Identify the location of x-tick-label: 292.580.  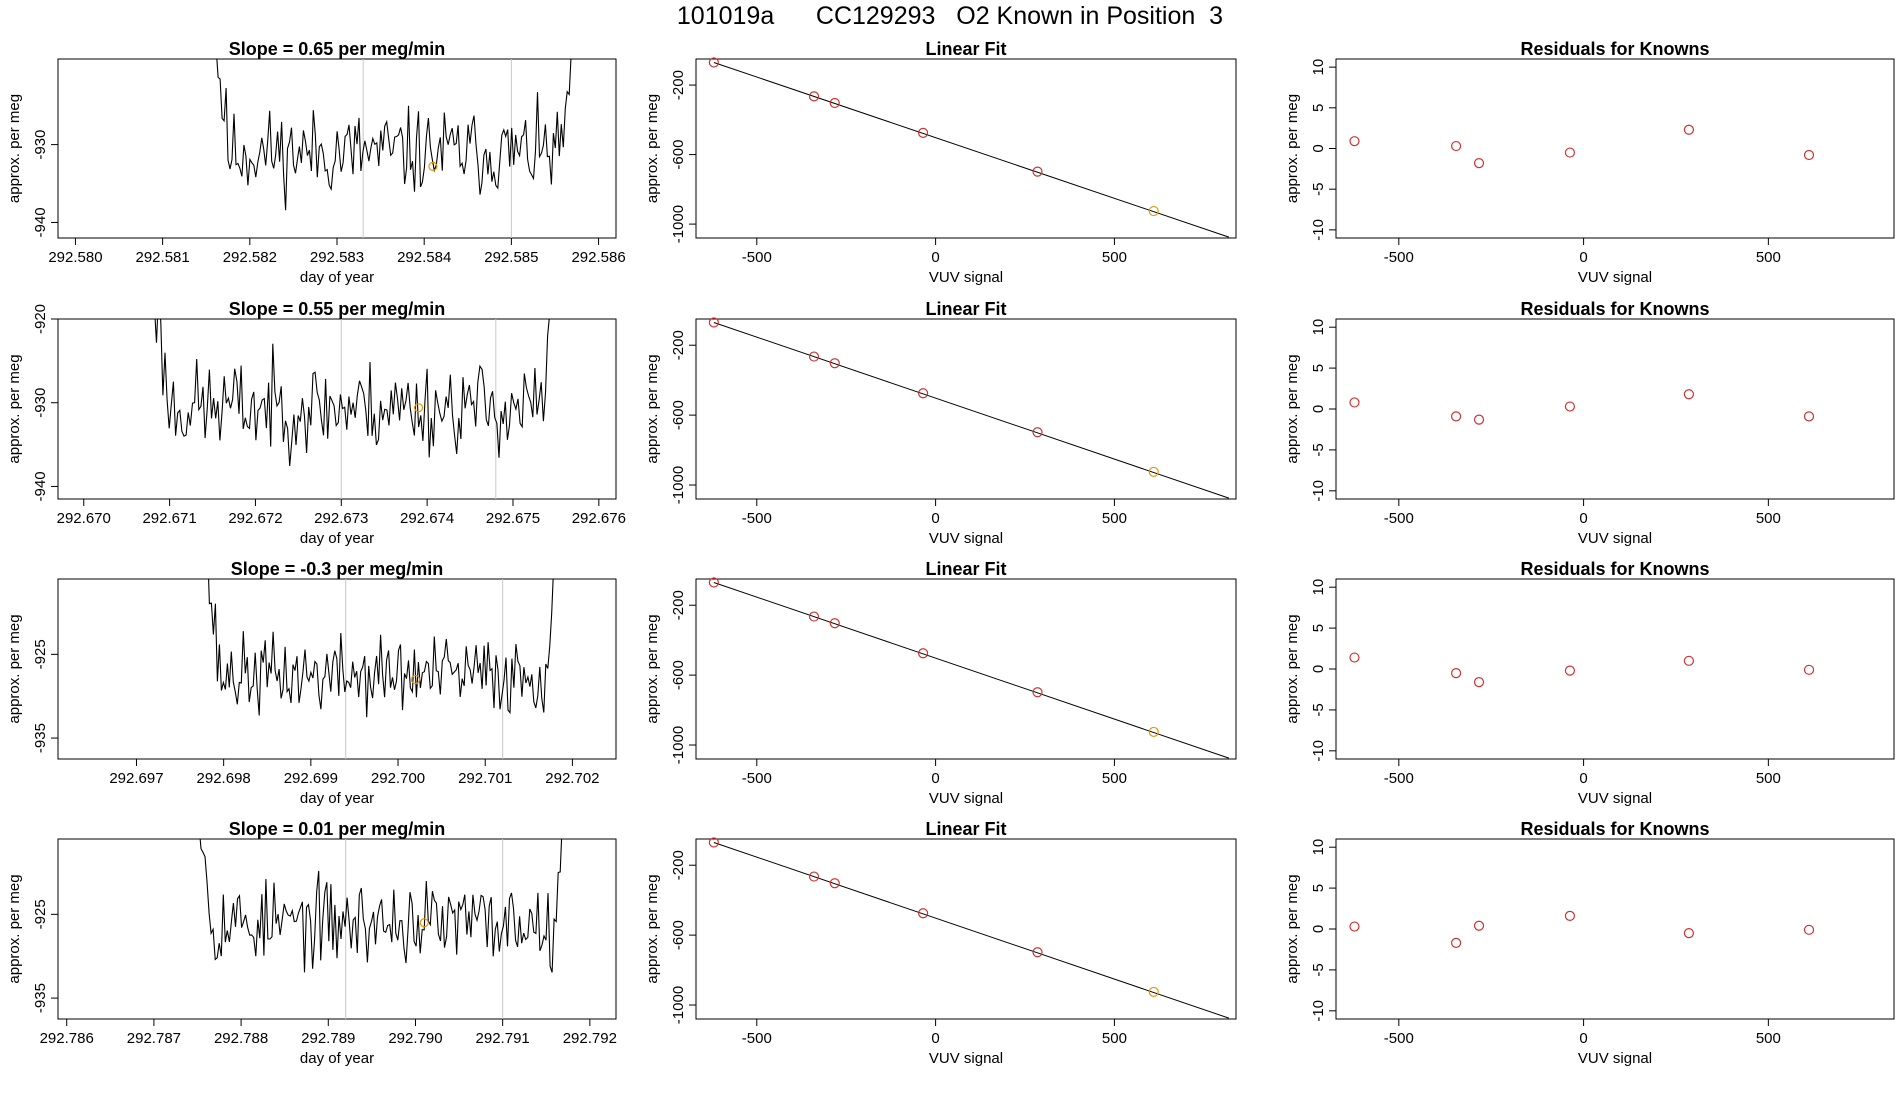
(75, 257).